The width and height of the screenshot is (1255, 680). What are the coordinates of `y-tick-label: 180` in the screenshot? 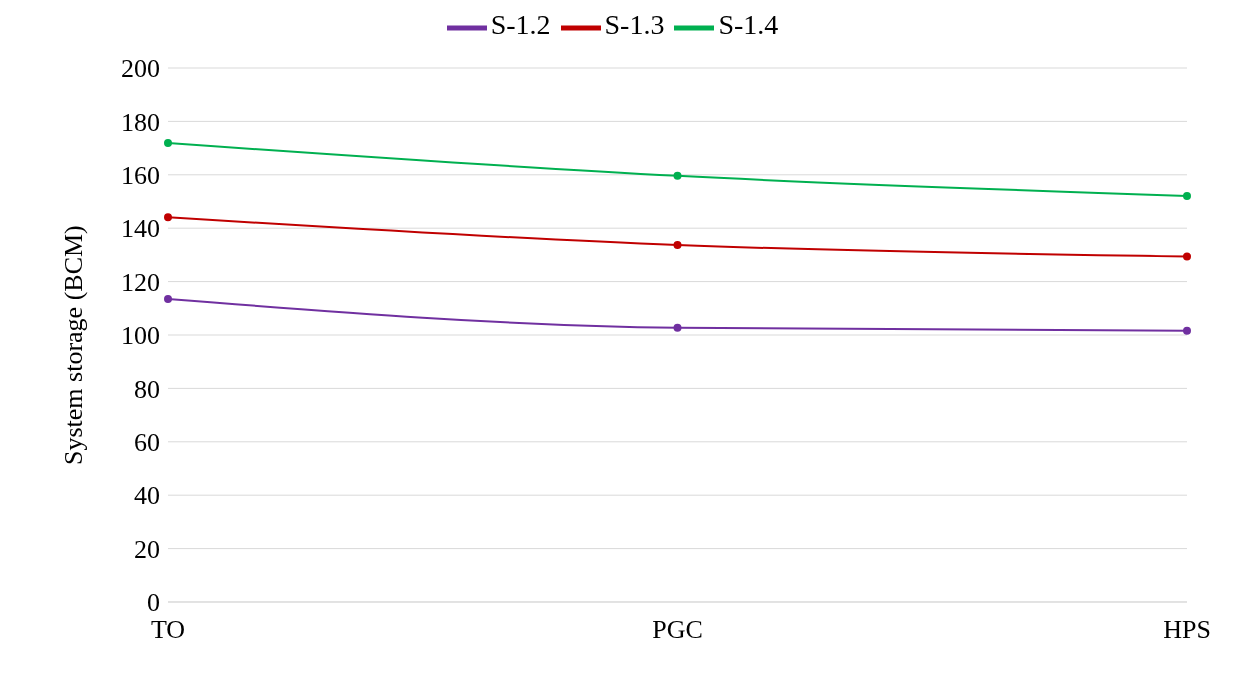 It's located at (140, 122).